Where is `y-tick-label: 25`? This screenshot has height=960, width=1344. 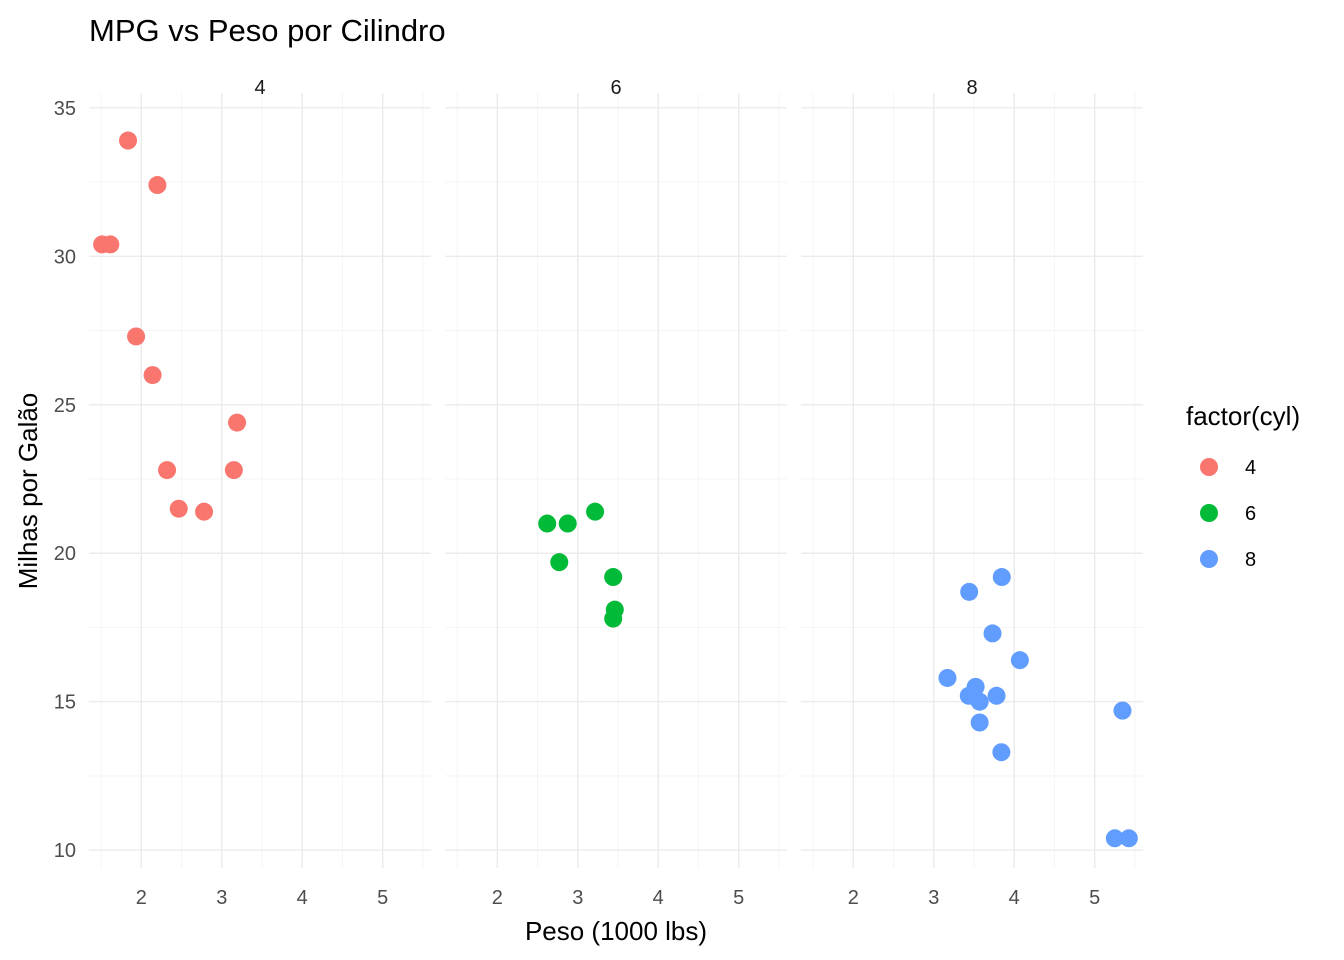
y-tick-label: 25 is located at coordinates (65, 406).